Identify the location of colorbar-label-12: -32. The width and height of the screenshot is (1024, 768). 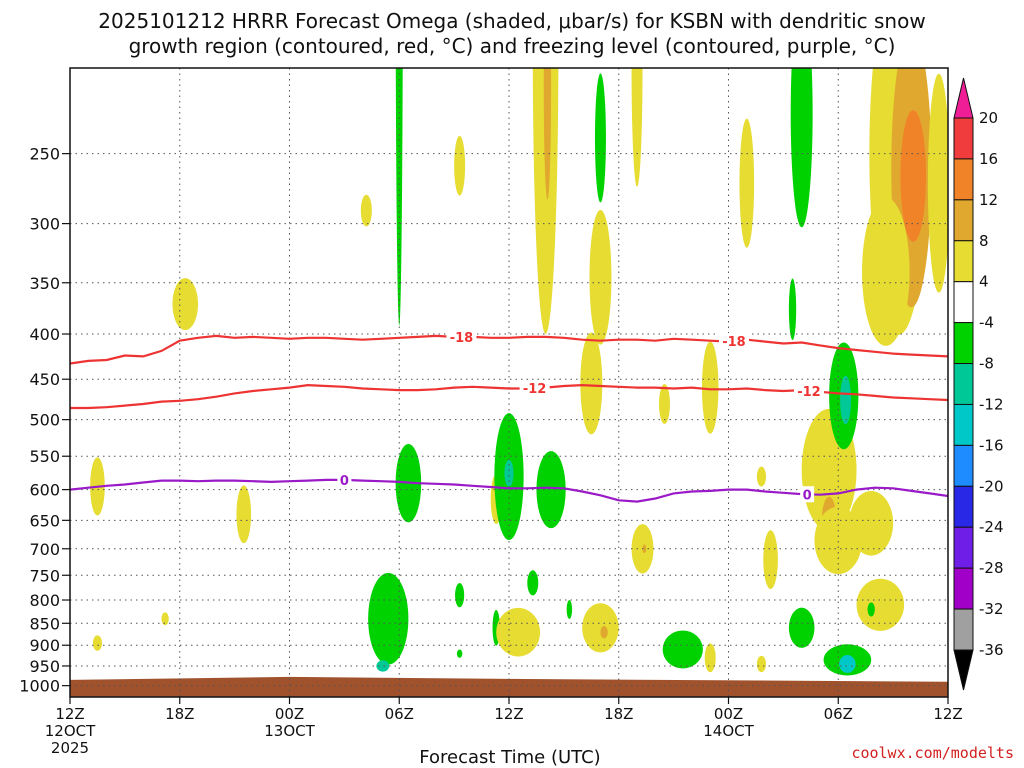
(991, 609).